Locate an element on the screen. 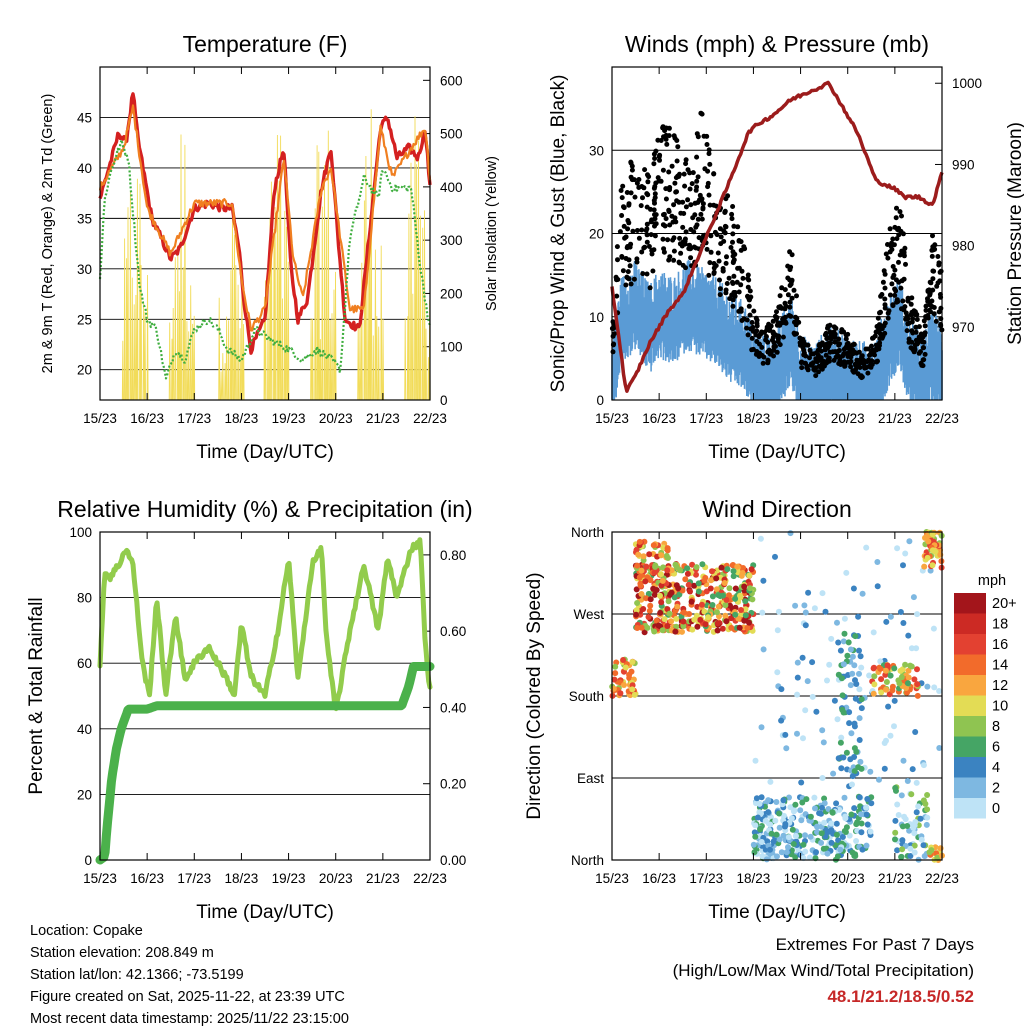 This screenshot has height=1030, width=1024. x-tick-label-winds: 19/23 is located at coordinates (801, 418).